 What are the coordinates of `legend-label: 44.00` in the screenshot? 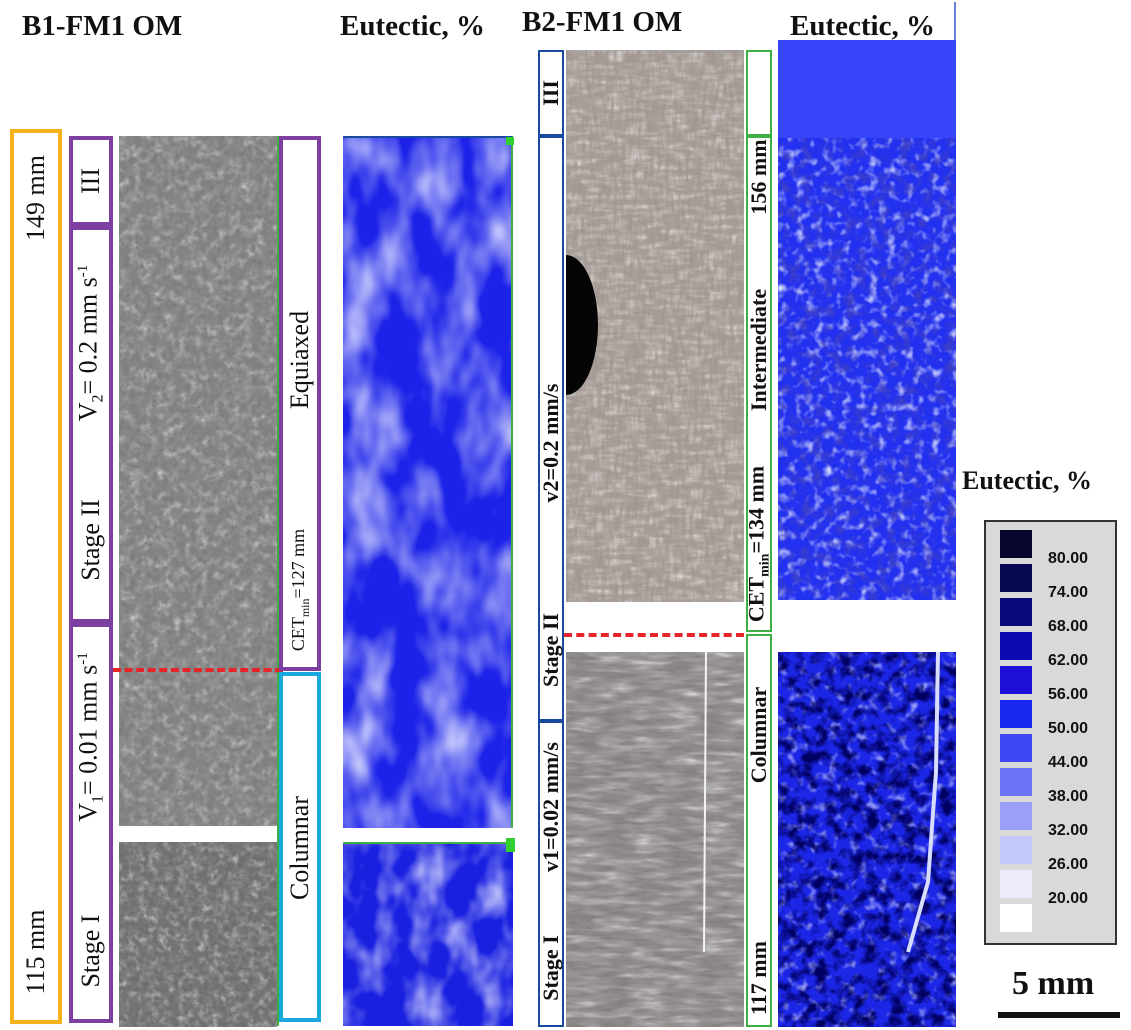 It's located at (1068, 762).